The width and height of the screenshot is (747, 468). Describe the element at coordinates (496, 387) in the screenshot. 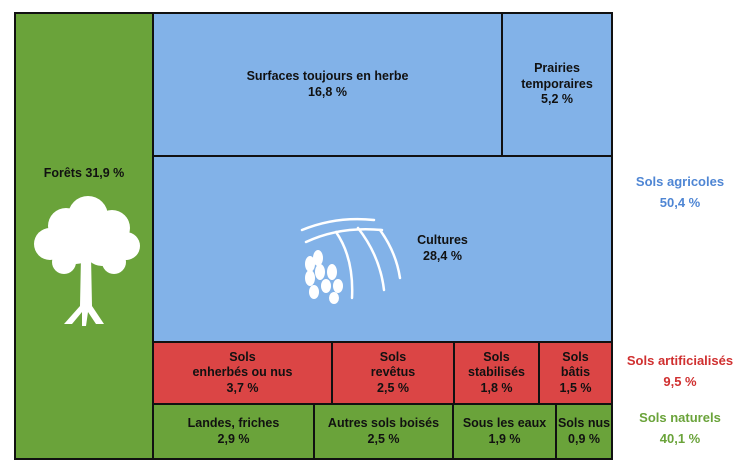

I see `cell-value: 1,8 %` at that location.